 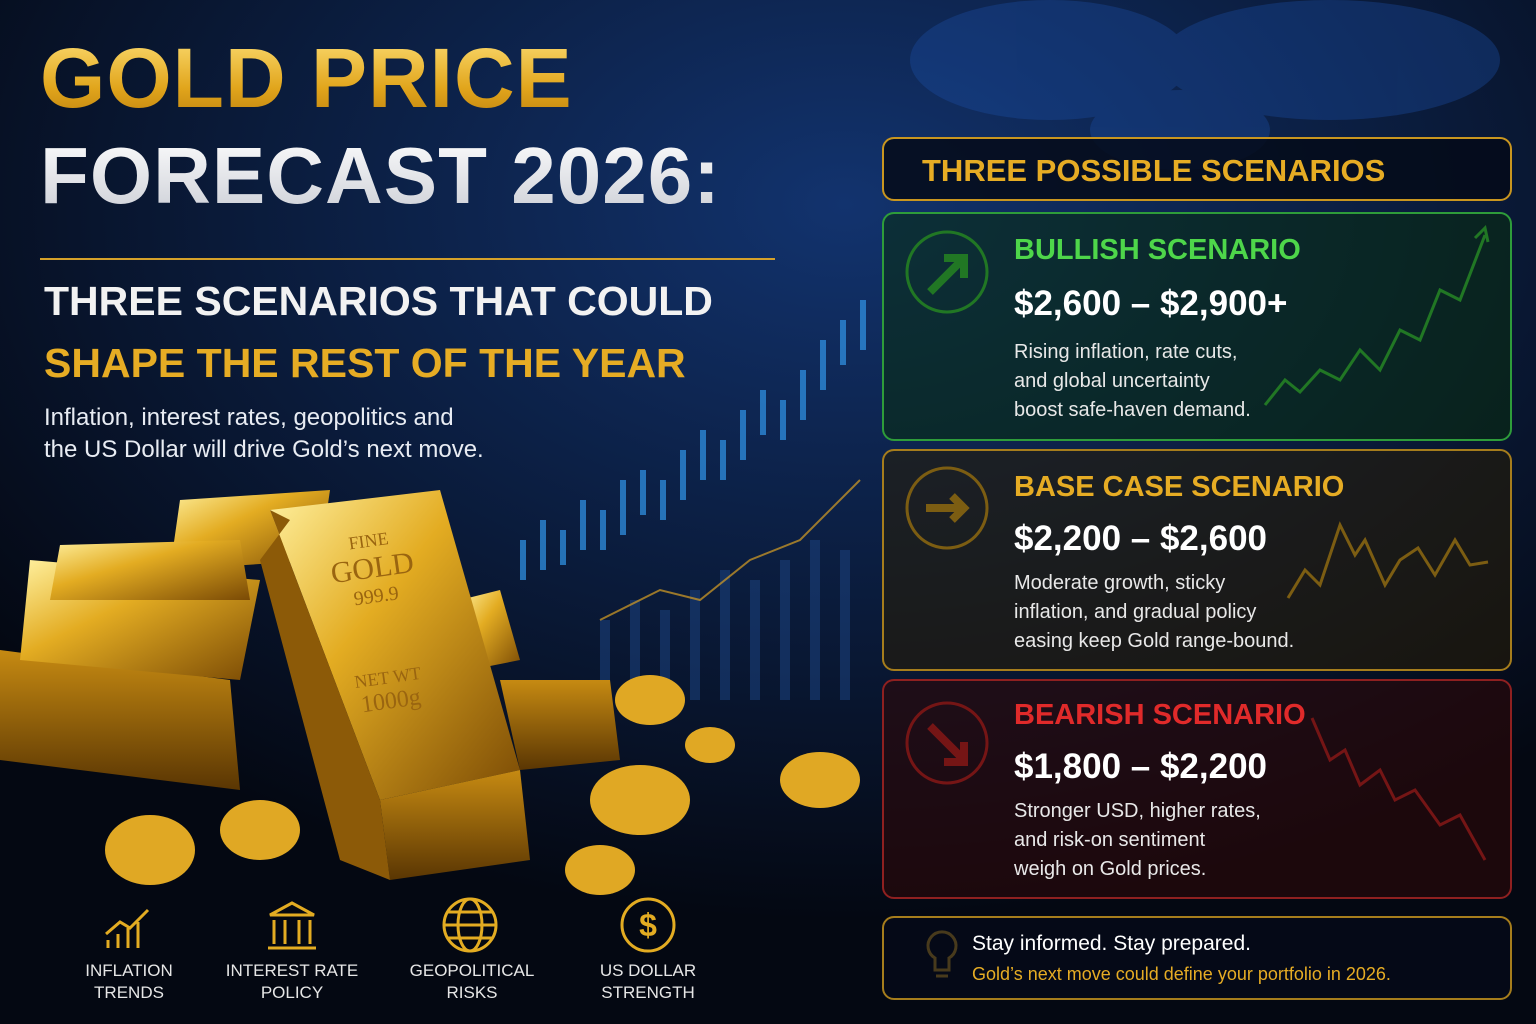 I want to click on desc-line: easing keep Gold range-bound., so click(x=1154, y=641).